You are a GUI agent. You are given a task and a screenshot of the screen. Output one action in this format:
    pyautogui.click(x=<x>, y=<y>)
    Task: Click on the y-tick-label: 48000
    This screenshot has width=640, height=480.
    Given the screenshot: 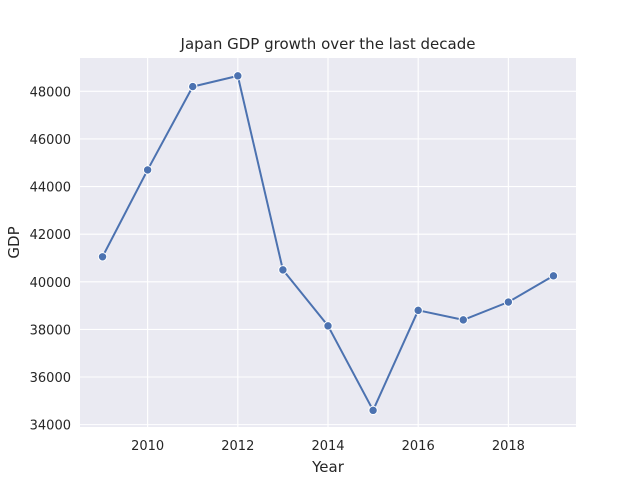 What is the action you would take?
    pyautogui.click(x=50, y=92)
    